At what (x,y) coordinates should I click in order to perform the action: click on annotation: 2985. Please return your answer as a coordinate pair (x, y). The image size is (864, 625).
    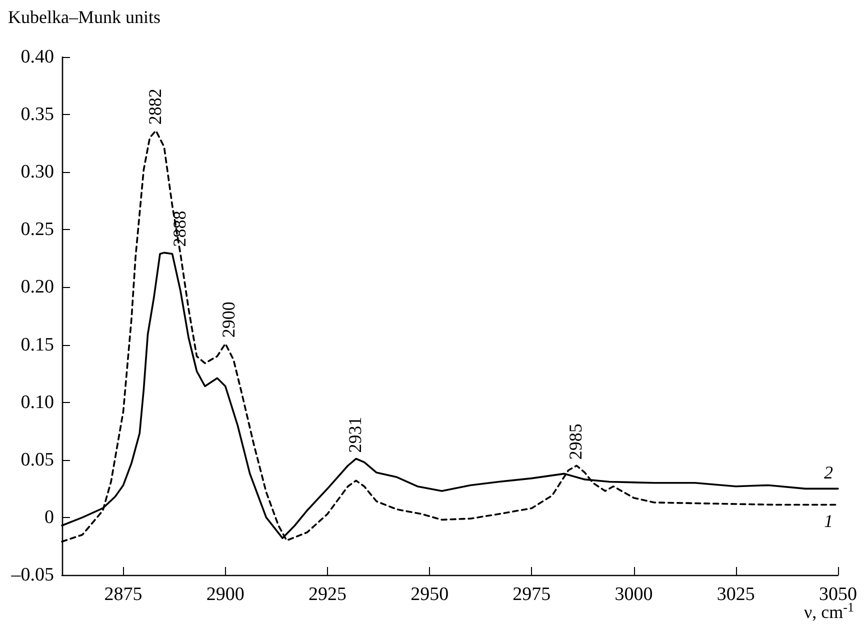
    Looking at the image, I should click on (576, 442).